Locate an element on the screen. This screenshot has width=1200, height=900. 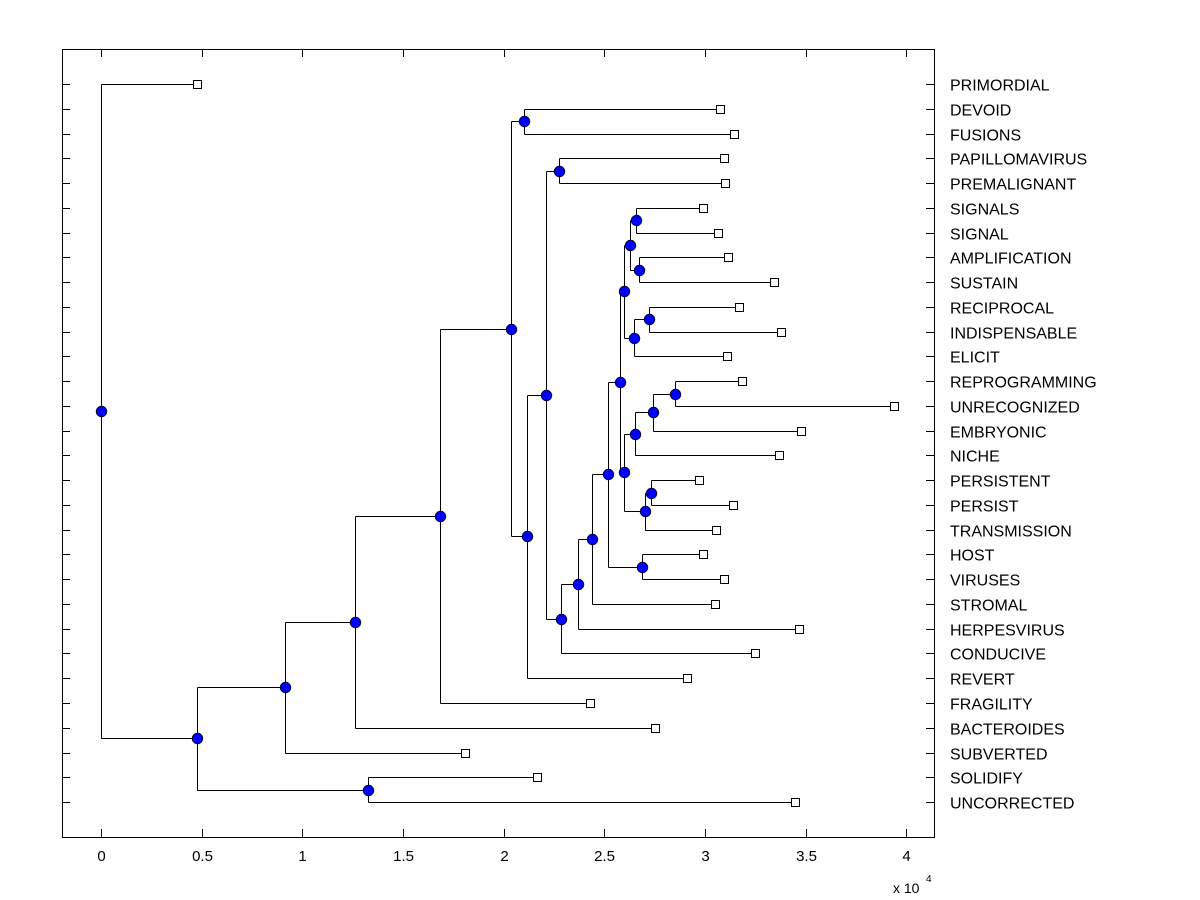
x-tick-label: 4 is located at coordinates (906, 856).